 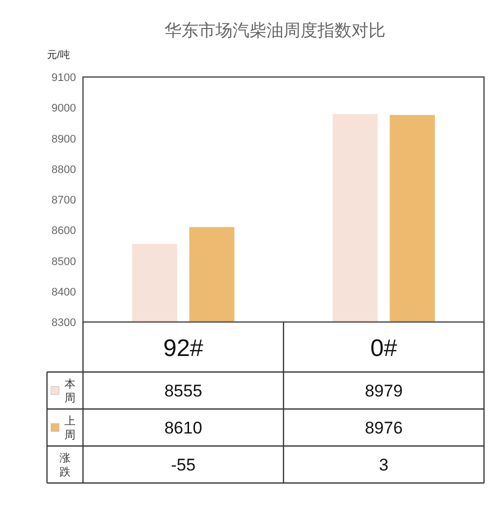 I want to click on x-tick-label: 92#, so click(x=183, y=348).